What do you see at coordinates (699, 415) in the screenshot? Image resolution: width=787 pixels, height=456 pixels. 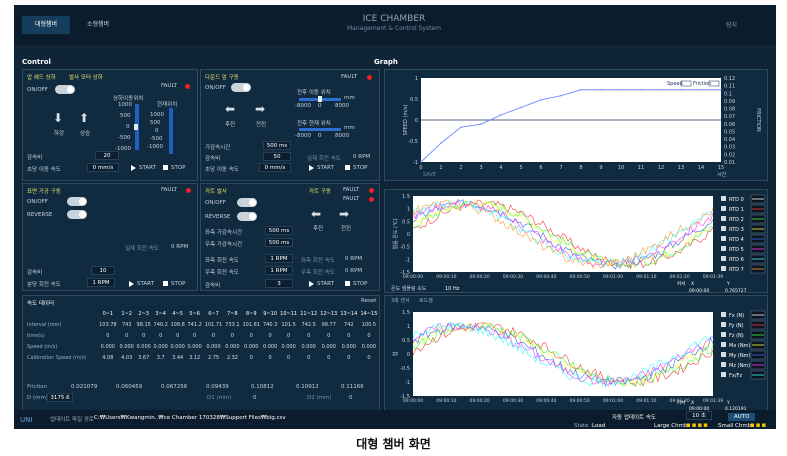 I see `auto-update-value: 10 초` at bounding box center [699, 415].